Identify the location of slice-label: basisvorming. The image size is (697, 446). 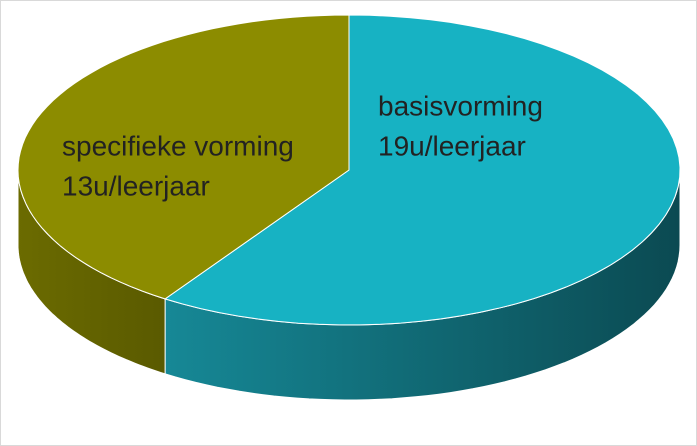
(460, 105).